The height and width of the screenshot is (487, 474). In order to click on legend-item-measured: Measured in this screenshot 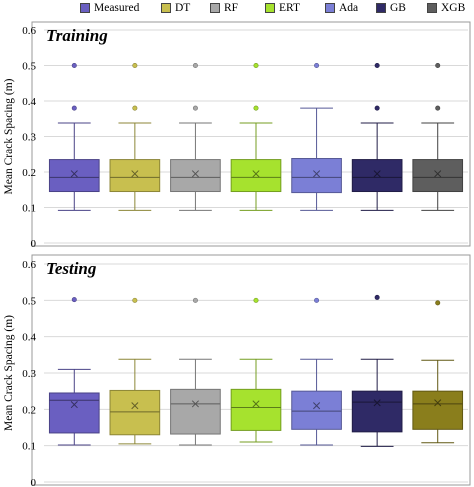, I will do `click(109, 8)`.